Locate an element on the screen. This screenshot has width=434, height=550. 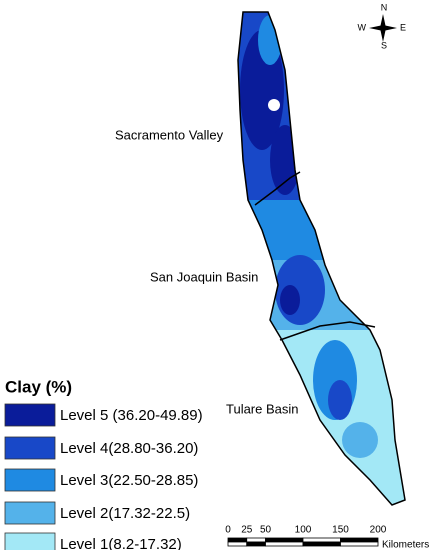
scale-tick-label: 25 is located at coordinates (247, 530).